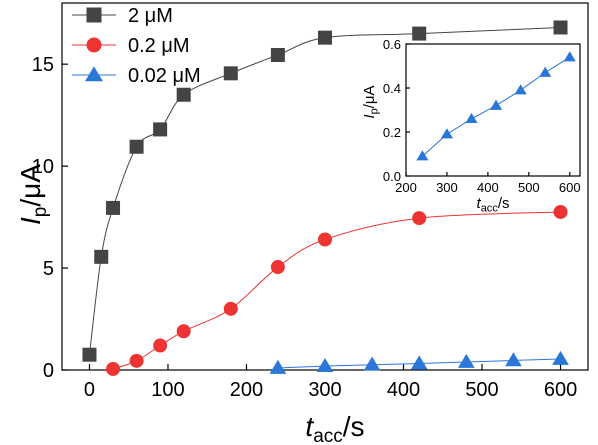  What do you see at coordinates (48, 269) in the screenshot?
I see `y-tick-label: 5` at bounding box center [48, 269].